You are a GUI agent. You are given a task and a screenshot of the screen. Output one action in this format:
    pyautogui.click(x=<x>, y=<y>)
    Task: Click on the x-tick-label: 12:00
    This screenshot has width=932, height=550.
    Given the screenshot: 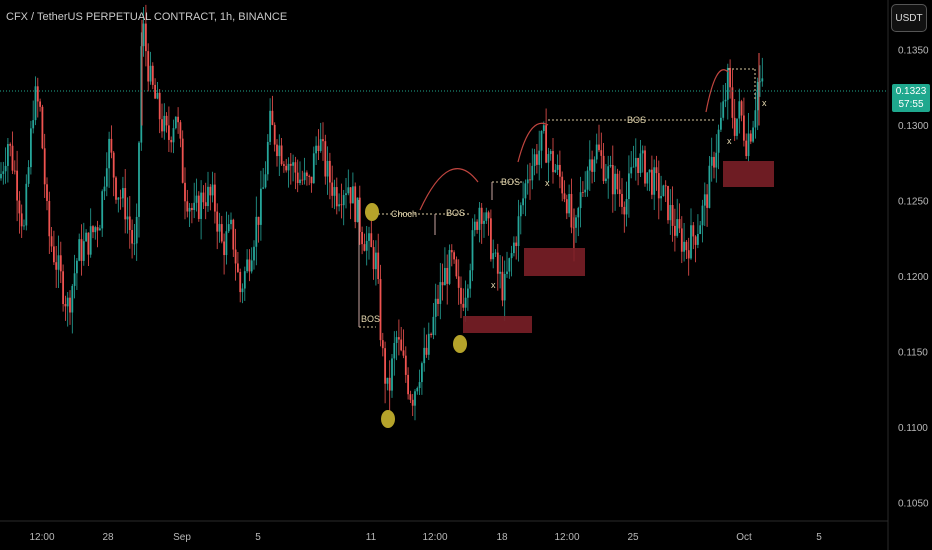 What is the action you would take?
    pyautogui.click(x=434, y=537)
    